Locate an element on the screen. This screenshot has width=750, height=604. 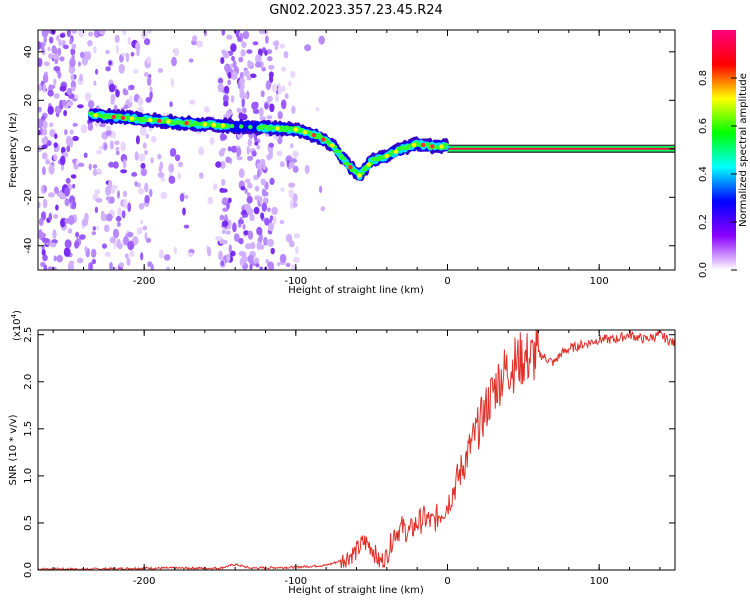
spectrogram-x-tick-label: 0 is located at coordinates (447, 281).